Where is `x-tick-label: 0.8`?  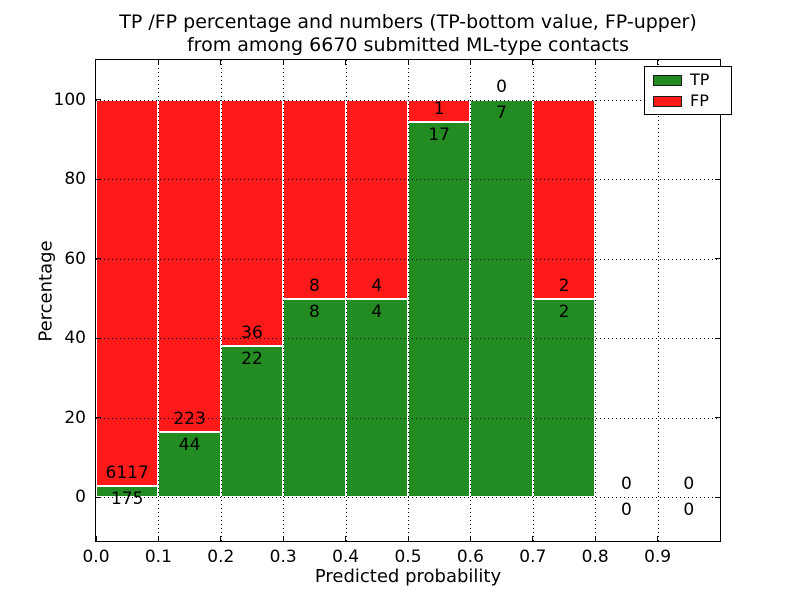 x-tick-label: 0.8 is located at coordinates (595, 557).